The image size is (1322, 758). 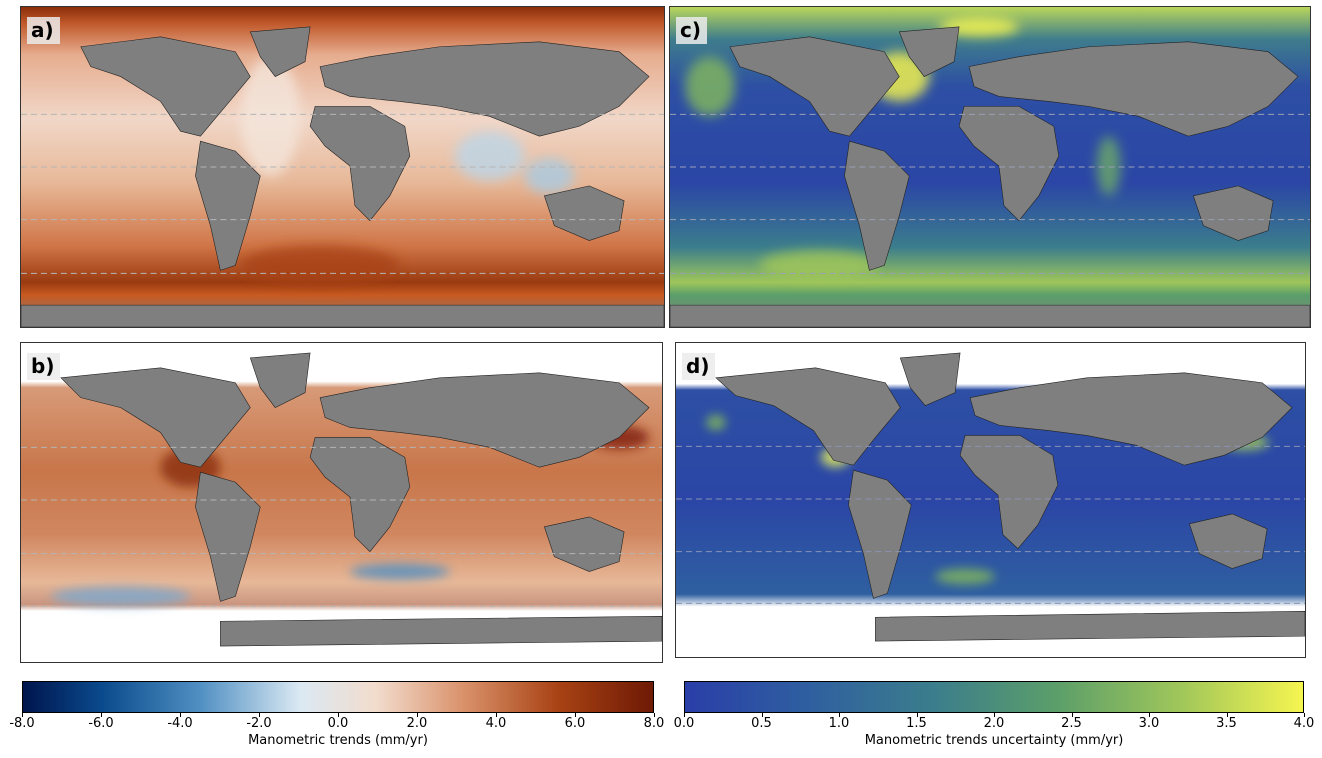 What do you see at coordinates (399, 571) in the screenshot?
I see `anomaly-blue-b2` at bounding box center [399, 571].